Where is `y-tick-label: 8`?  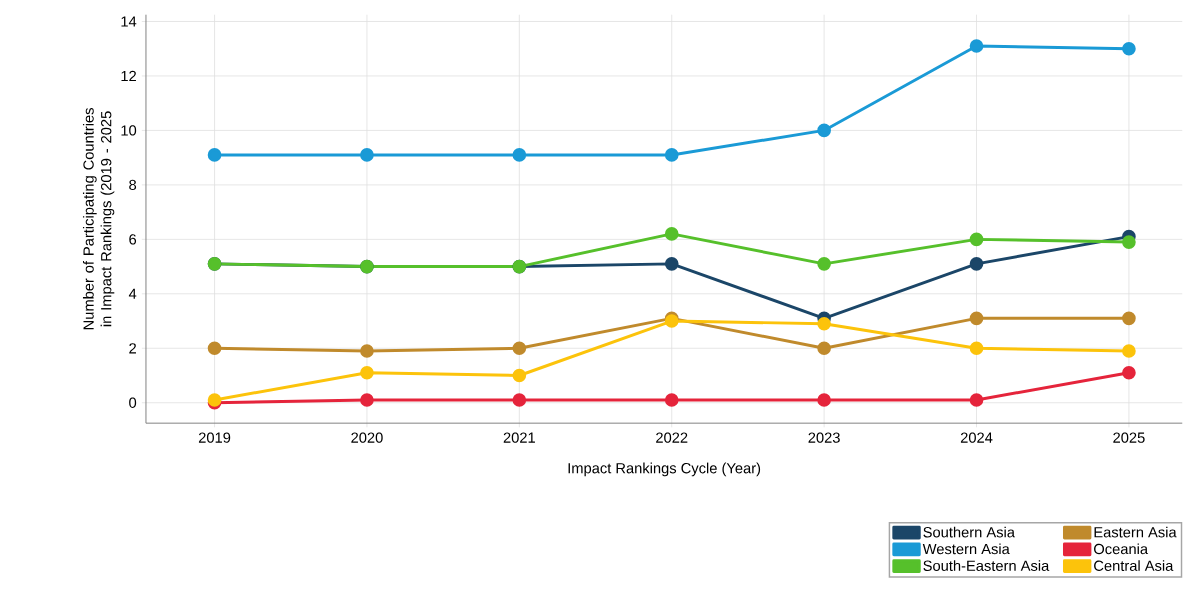 y-tick-label: 8 is located at coordinates (133, 185).